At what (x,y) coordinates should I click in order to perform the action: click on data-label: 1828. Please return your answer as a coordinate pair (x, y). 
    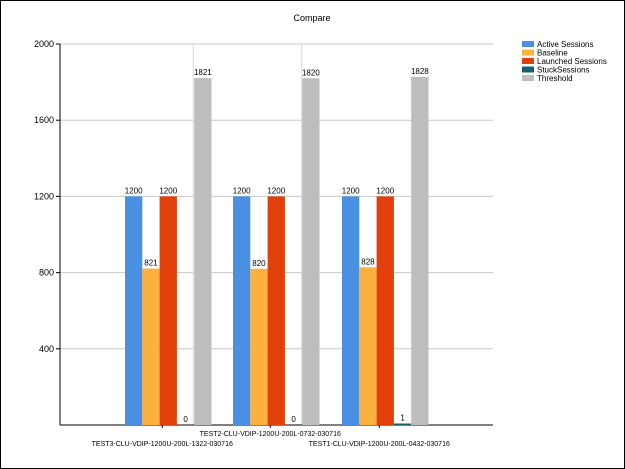
    Looking at the image, I should click on (420, 71).